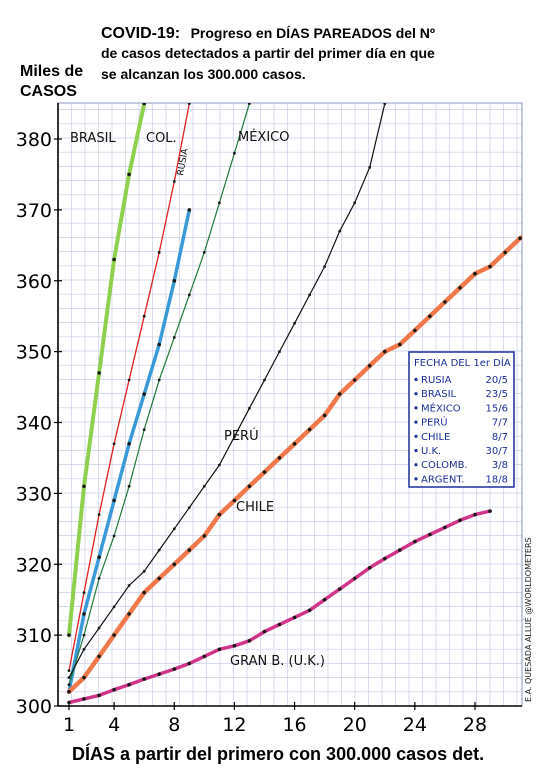 This screenshot has width=545, height=771. I want to click on legend-country: ARGENT., so click(442, 479).